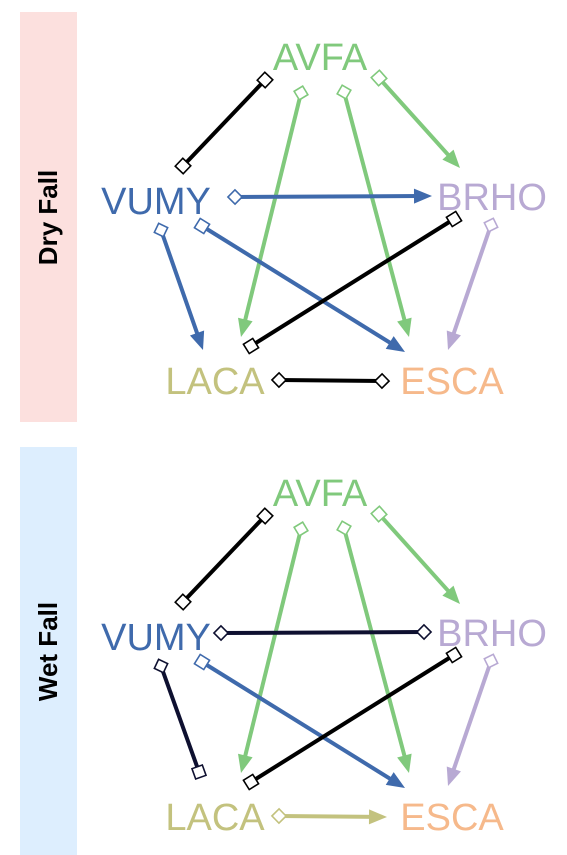  Describe the element at coordinates (377, 817) in the screenshot. I see `edge-head-arrow-laca-esca` at that location.